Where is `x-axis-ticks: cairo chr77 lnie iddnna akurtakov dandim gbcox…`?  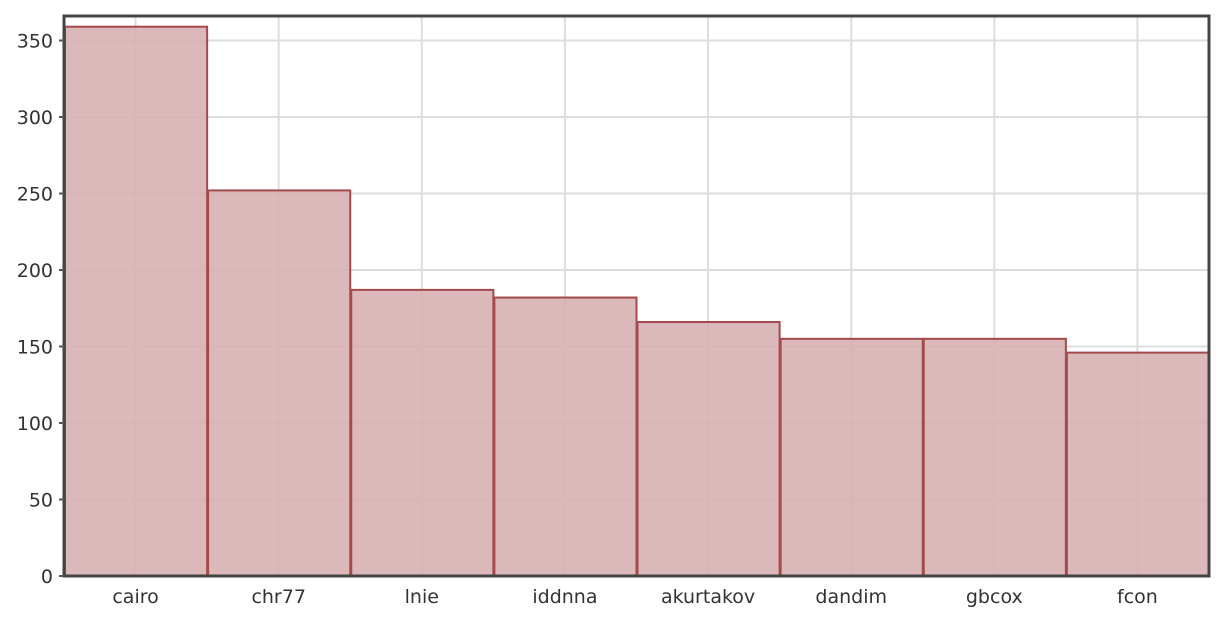
x-axis-ticks: cairo chr77 lnie iddnna akurtakov dandim gbcox… is located at coordinates (634, 597).